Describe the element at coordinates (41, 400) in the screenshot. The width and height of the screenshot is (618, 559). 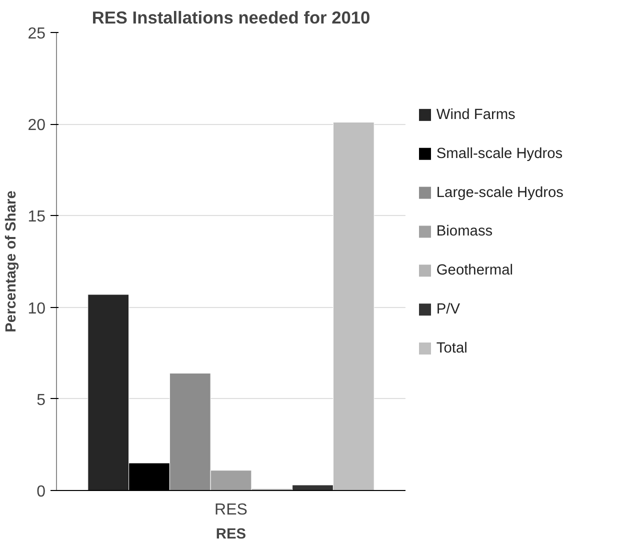
I see `y-tick-label: 5` at that location.